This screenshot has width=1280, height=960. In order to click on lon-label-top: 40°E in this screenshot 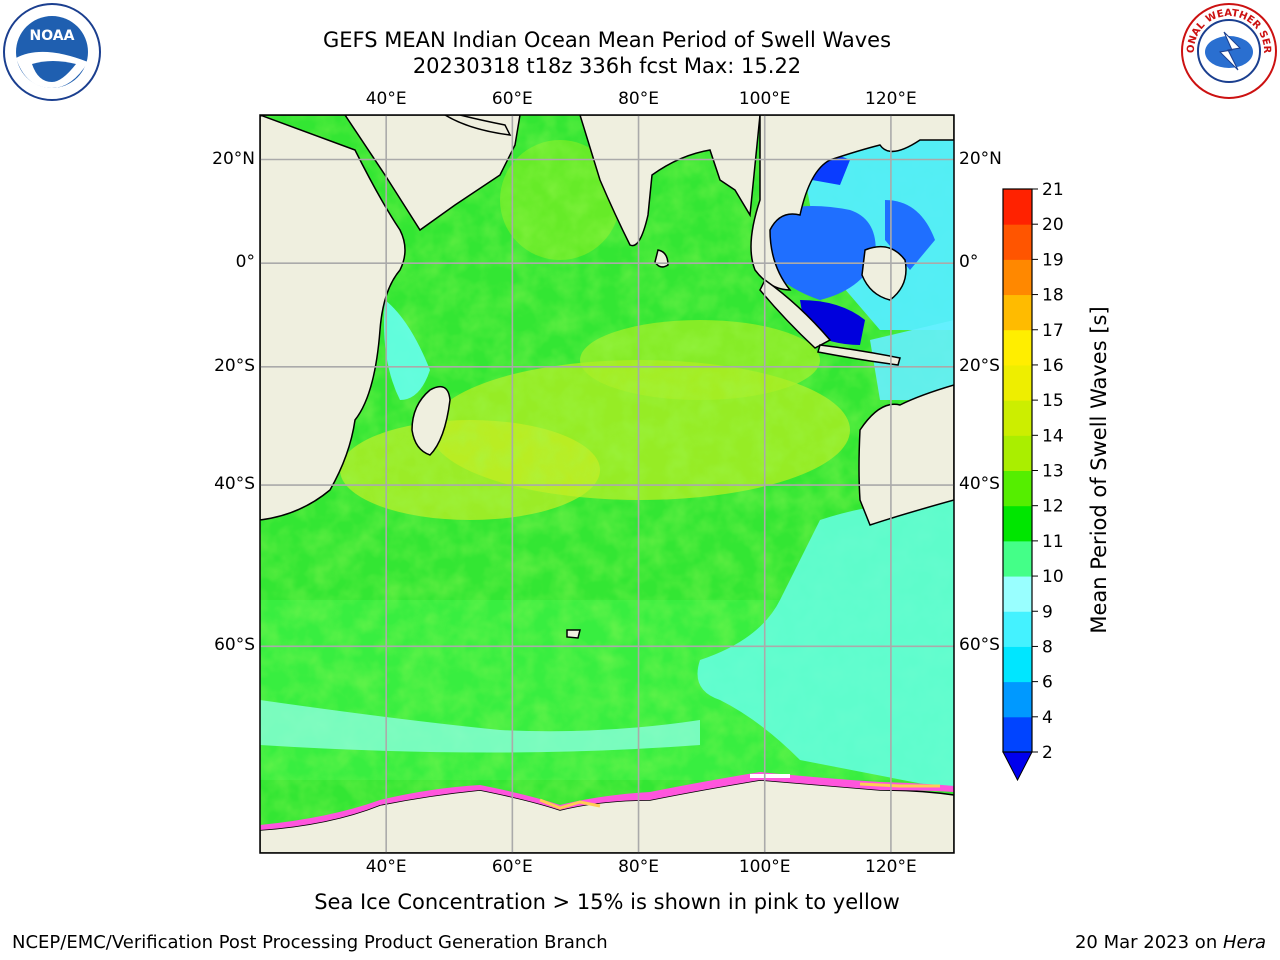, I will do `click(386, 99)`.